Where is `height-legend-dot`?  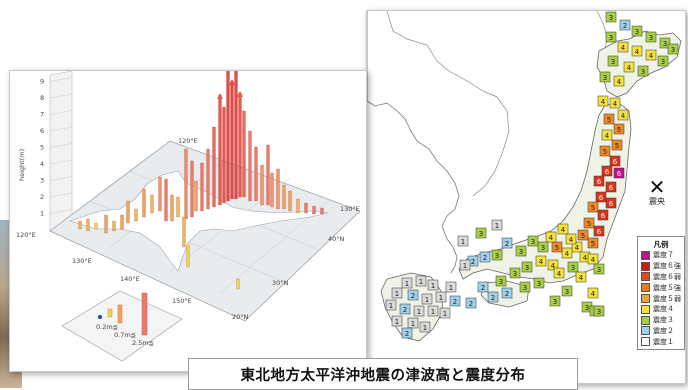 height-legend-dot is located at coordinates (100, 317).